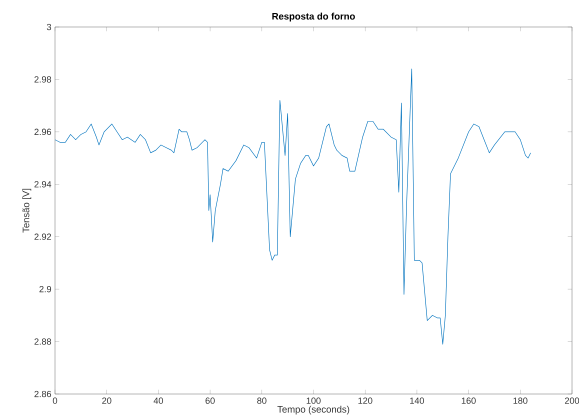 The width and height of the screenshot is (579, 419). I want to click on y-tick-label: 3, so click(49, 27).